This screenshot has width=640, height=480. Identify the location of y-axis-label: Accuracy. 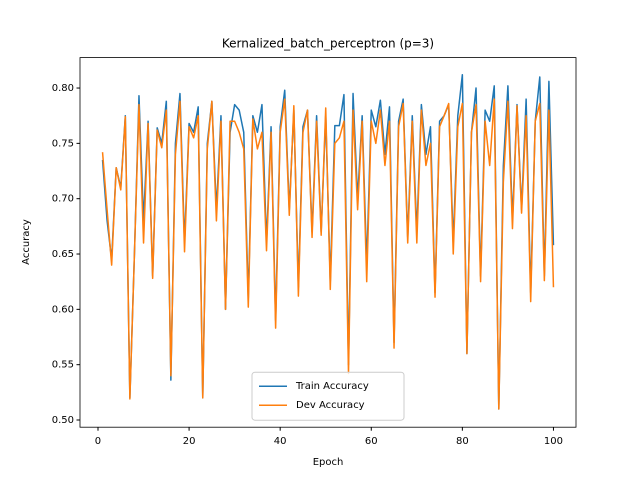
(26, 242).